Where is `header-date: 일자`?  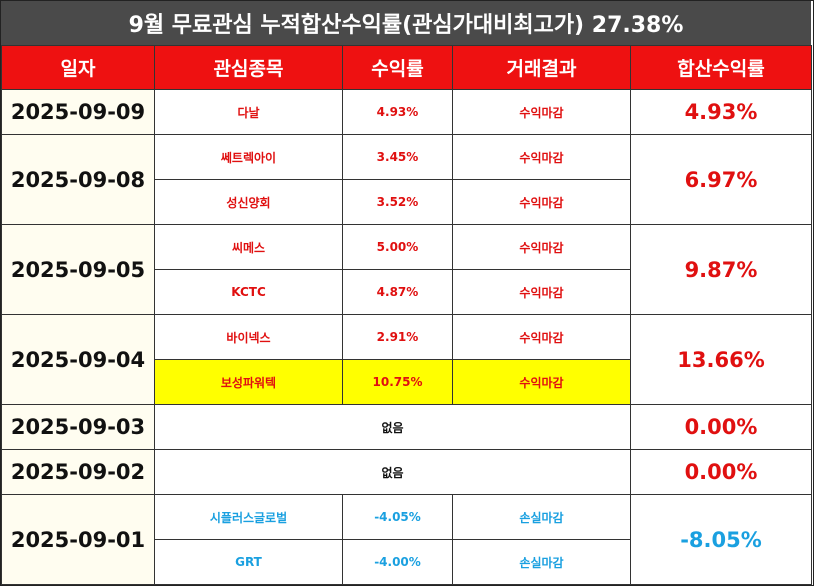 header-date: 일자 is located at coordinates (78, 67).